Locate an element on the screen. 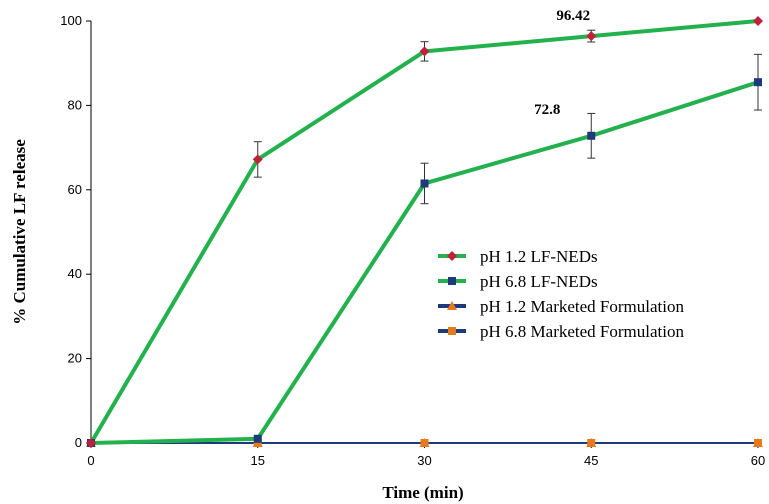  legend-entry: pH 1.2 Marketed Formulation is located at coordinates (582, 306).